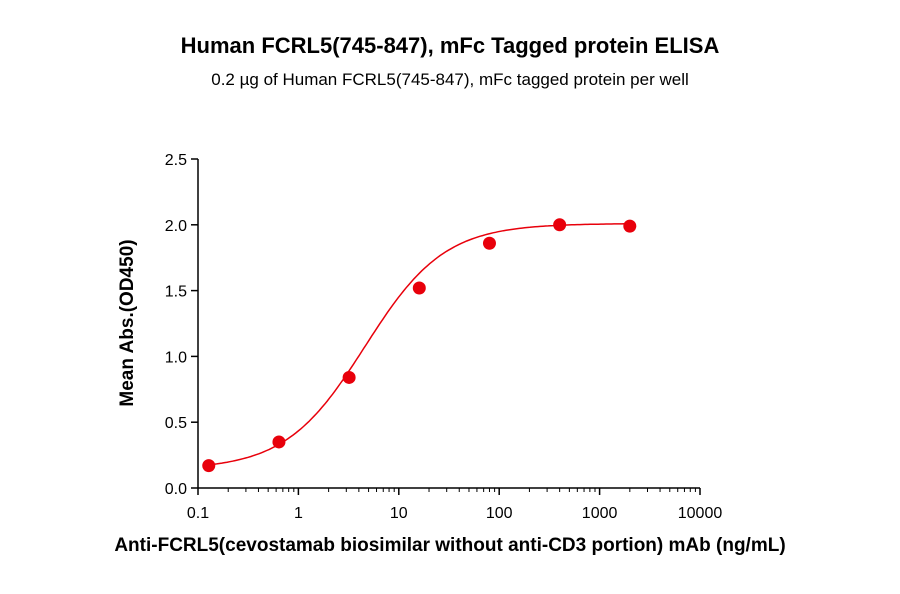 Image resolution: width=900 pixels, height=594 pixels. I want to click on x-tick-label: 100, so click(499, 513).